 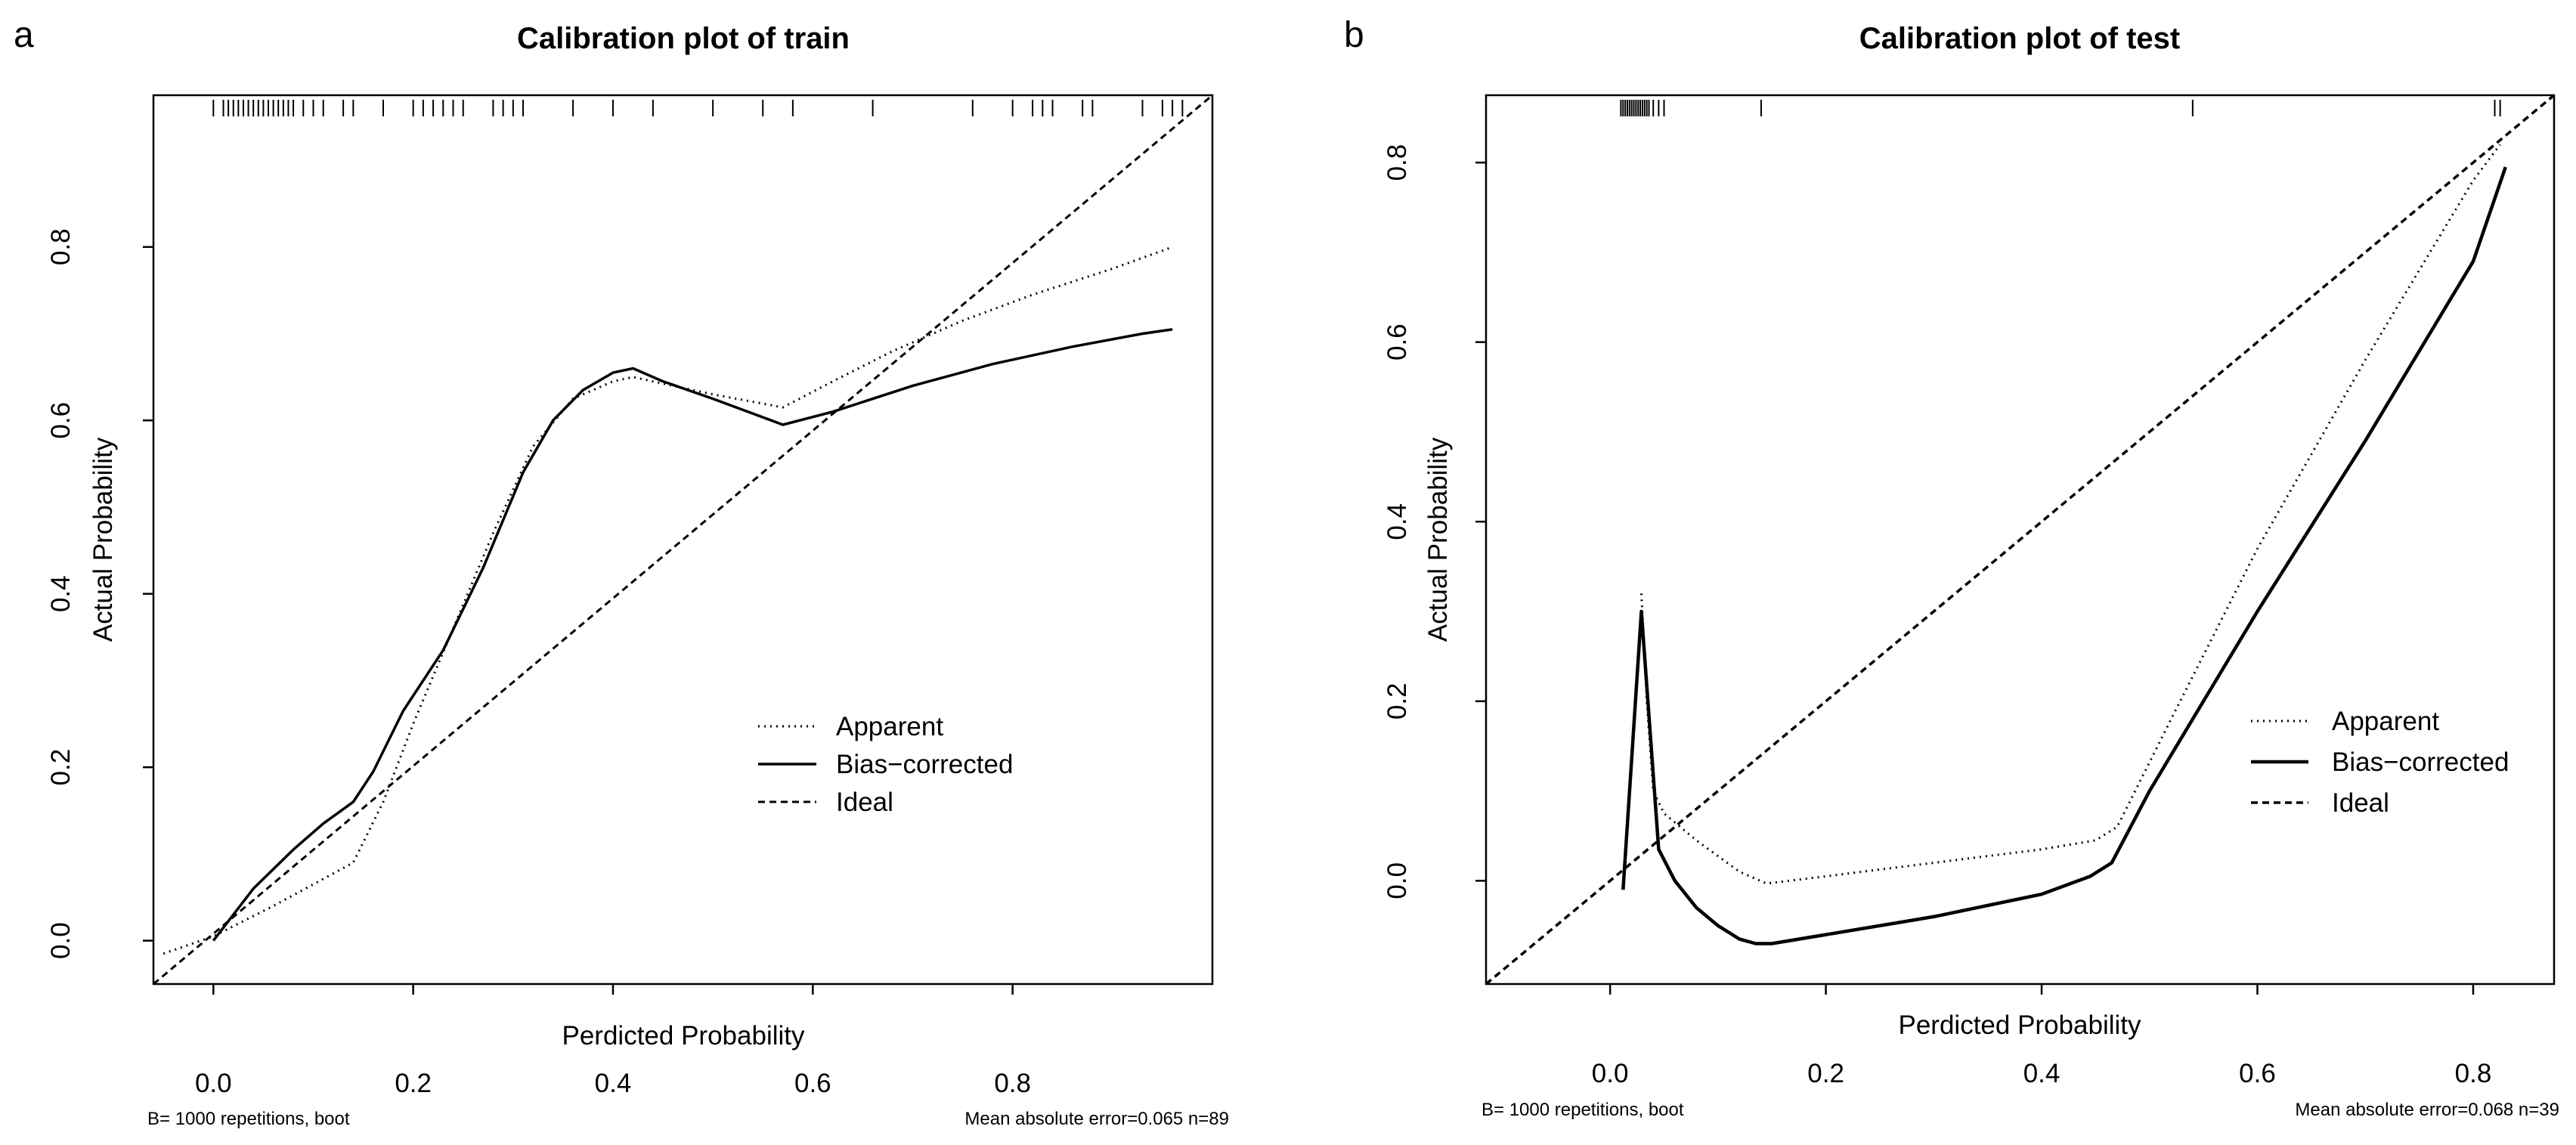 What do you see at coordinates (889, 727) in the screenshot?
I see `chart-a-legend-apparent-label: Apparent` at bounding box center [889, 727].